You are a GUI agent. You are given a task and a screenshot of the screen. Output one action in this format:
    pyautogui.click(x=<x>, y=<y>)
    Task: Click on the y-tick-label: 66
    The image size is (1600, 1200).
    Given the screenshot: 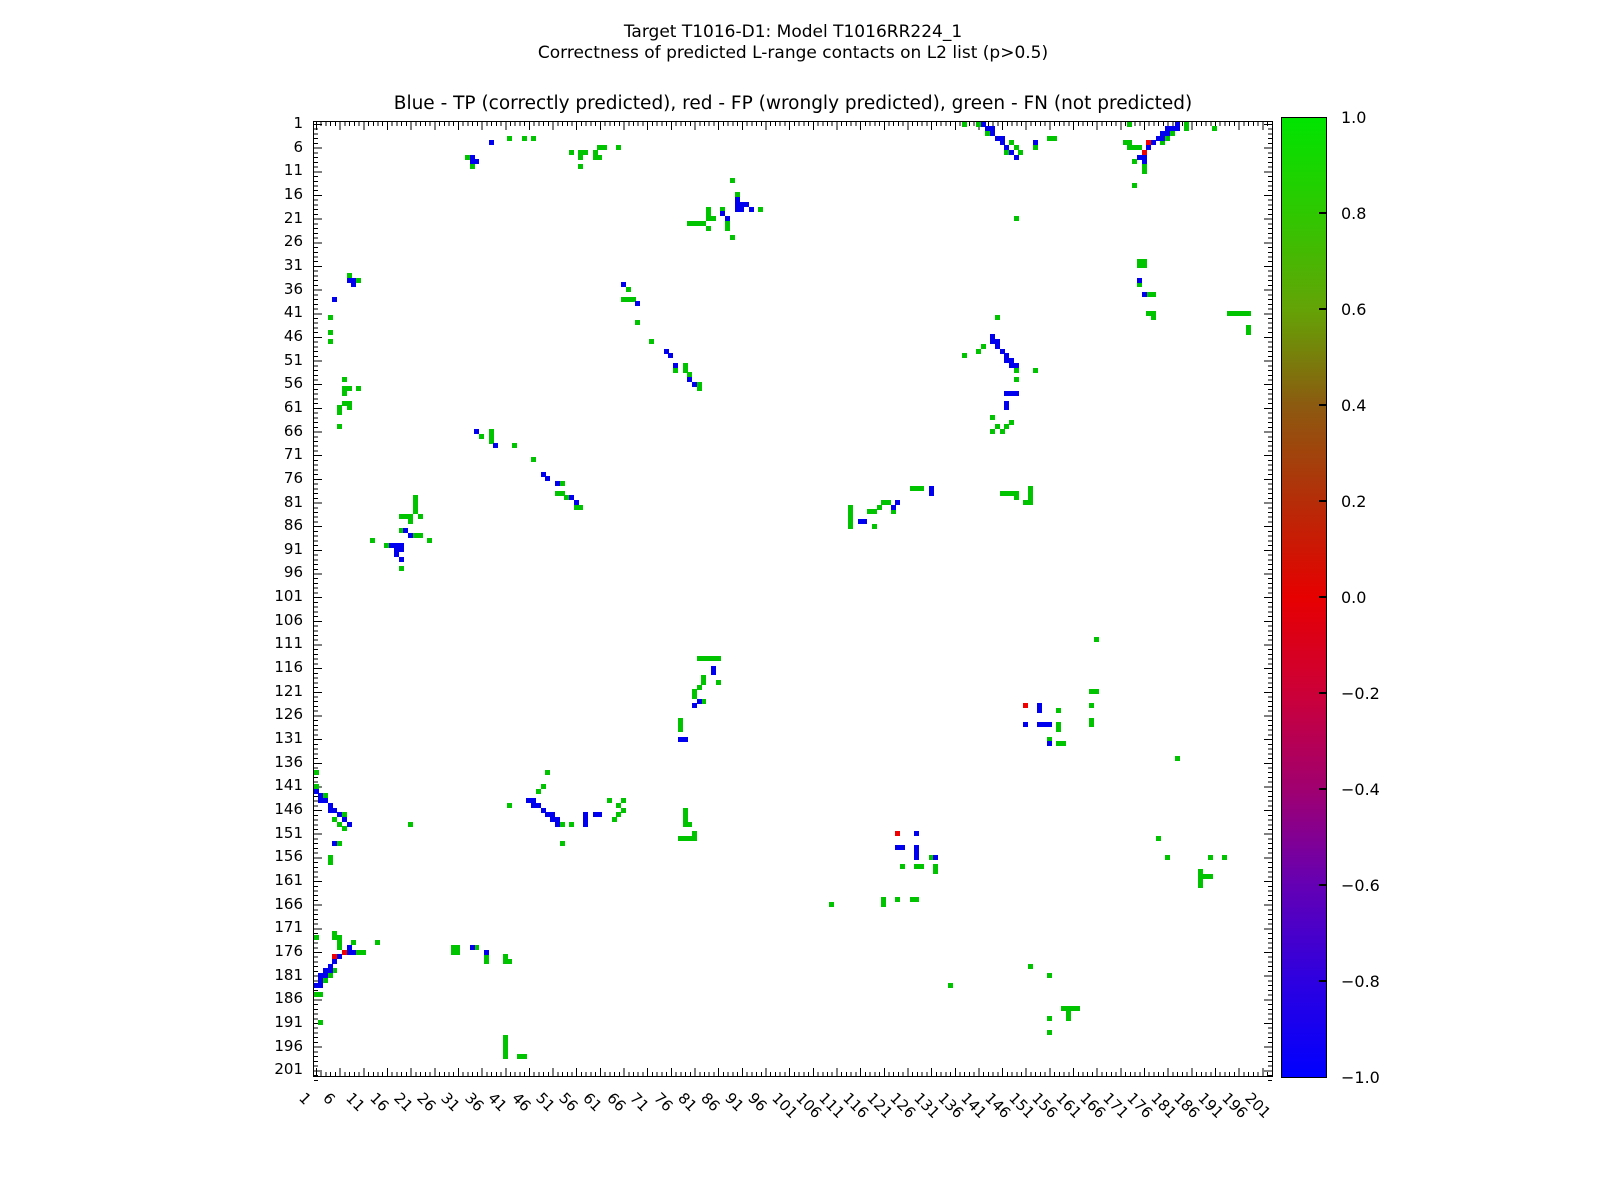 What is the action you would take?
    pyautogui.click(x=293, y=430)
    